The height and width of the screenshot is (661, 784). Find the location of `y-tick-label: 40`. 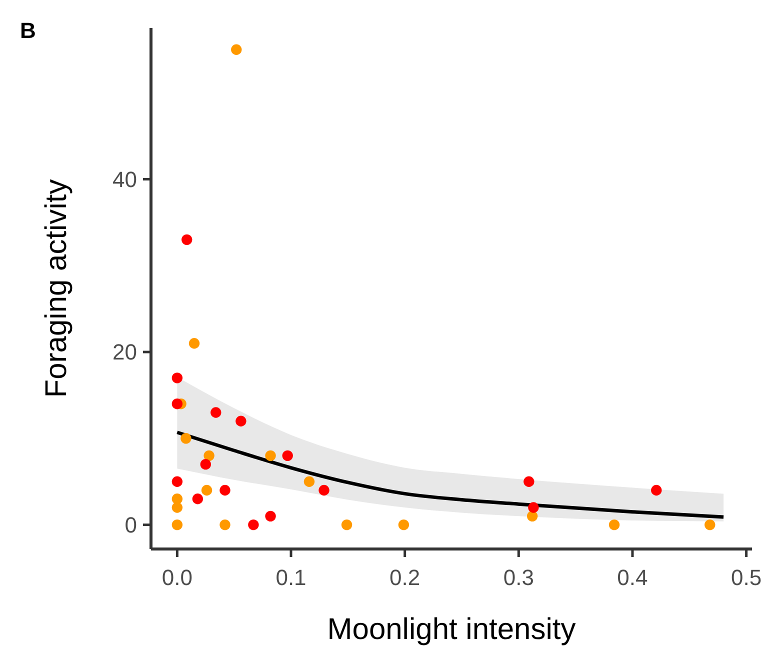

y-tick-label: 40 is located at coordinates (124, 179).